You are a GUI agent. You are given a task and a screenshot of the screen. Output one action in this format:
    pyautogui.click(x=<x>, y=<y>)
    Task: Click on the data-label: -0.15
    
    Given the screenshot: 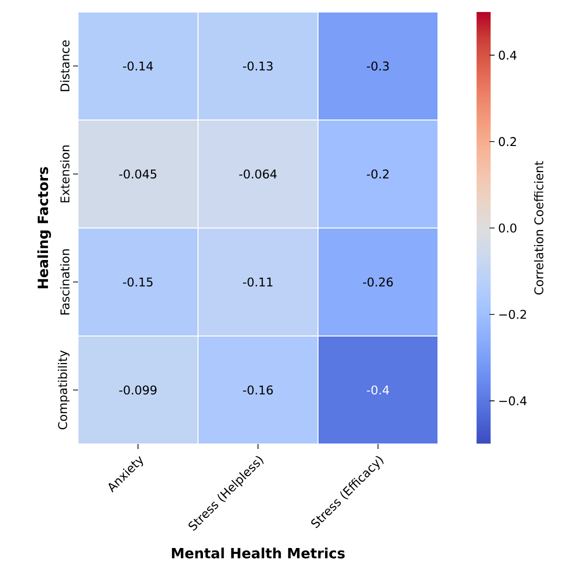 What is the action you would take?
    pyautogui.click(x=137, y=282)
    